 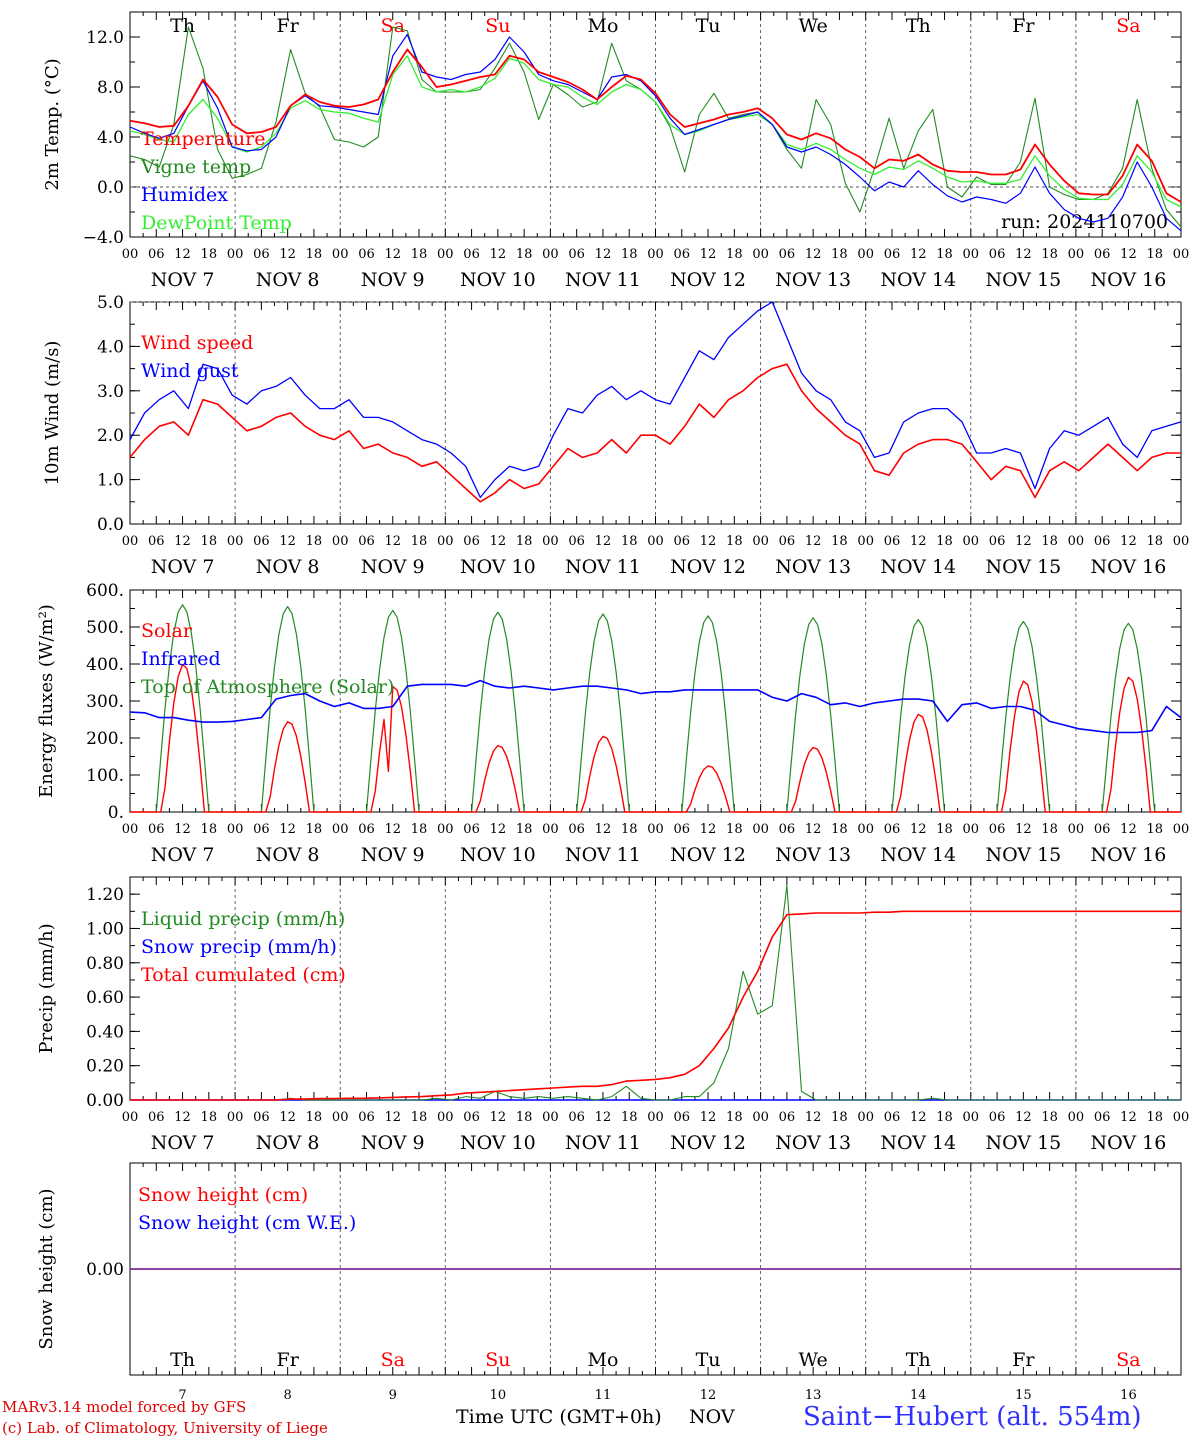 I want to click on day-number-label: 10, so click(x=498, y=1395).